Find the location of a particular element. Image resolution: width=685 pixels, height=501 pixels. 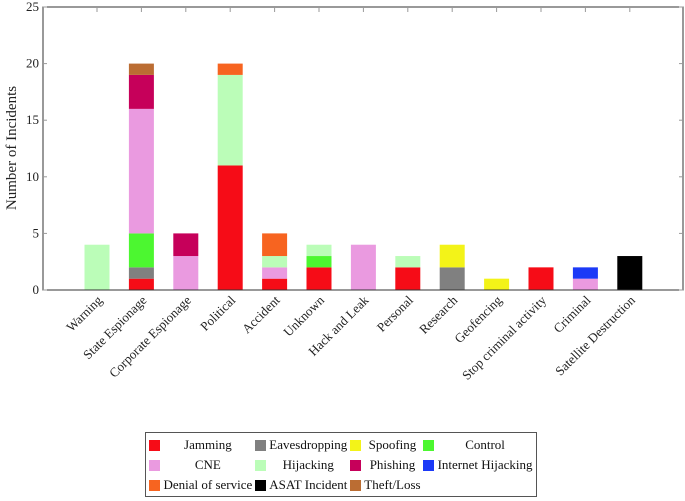

legend-label: Theft/Loss is located at coordinates (392, 484).